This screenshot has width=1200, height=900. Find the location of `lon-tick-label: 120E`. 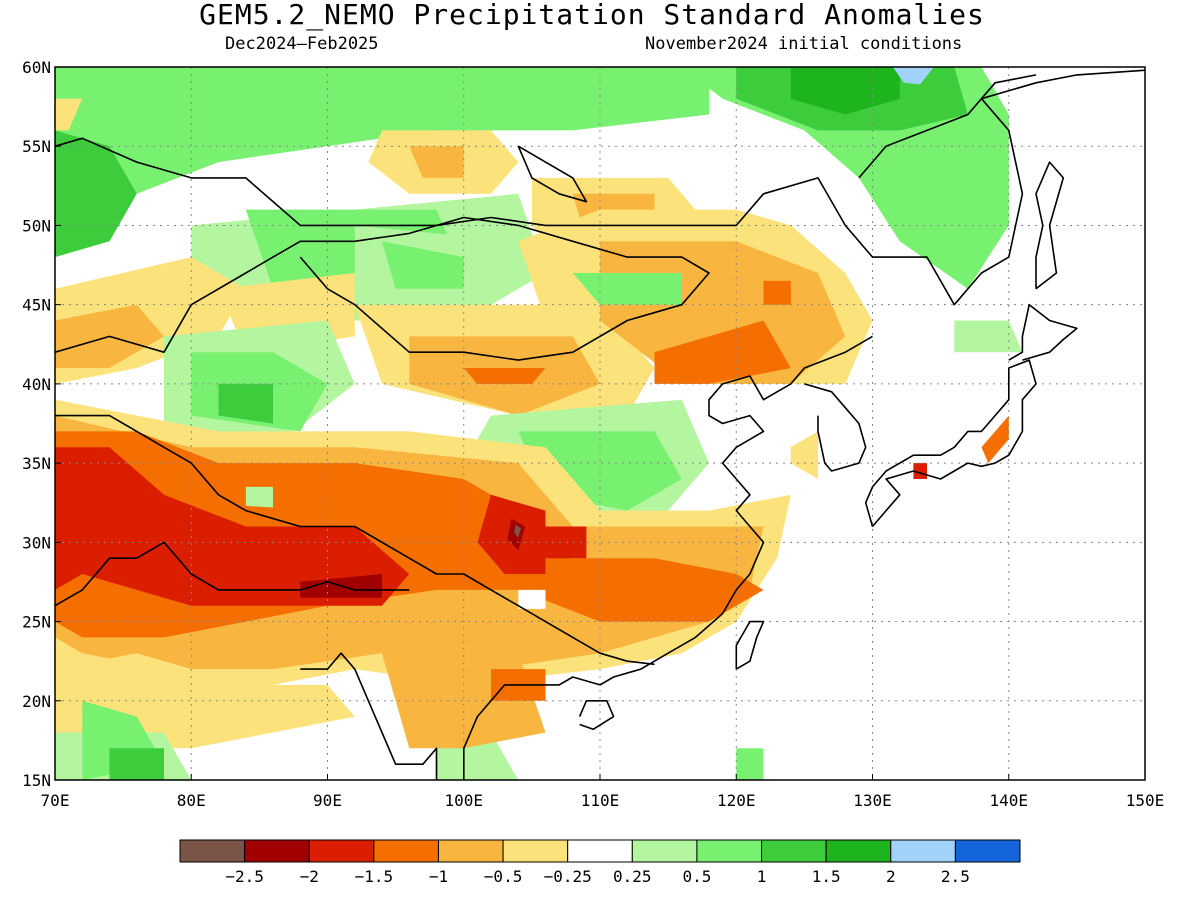

lon-tick-label: 120E is located at coordinates (736, 800).